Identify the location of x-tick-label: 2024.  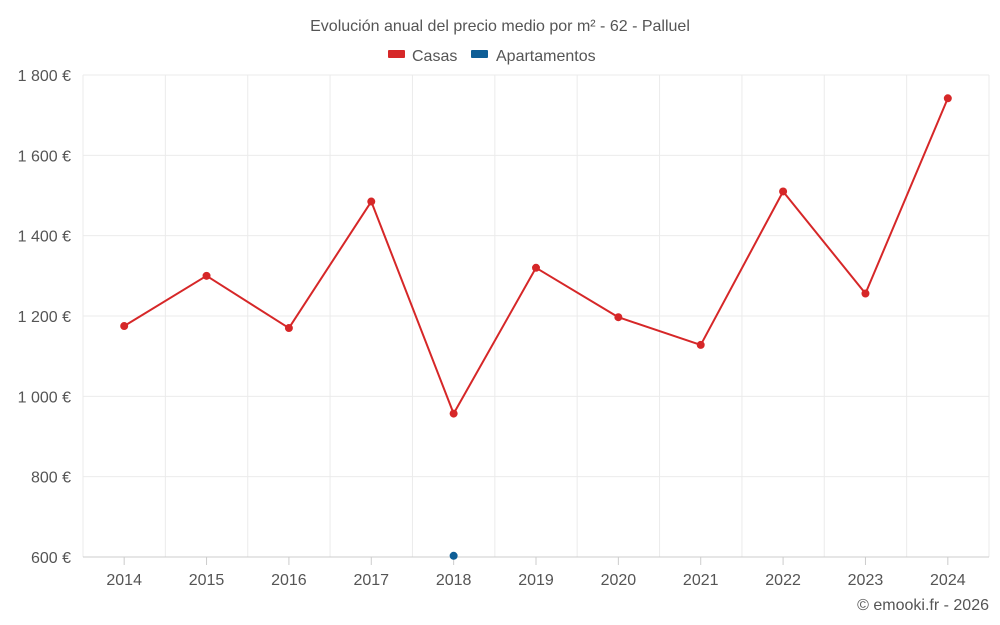
(948, 580).